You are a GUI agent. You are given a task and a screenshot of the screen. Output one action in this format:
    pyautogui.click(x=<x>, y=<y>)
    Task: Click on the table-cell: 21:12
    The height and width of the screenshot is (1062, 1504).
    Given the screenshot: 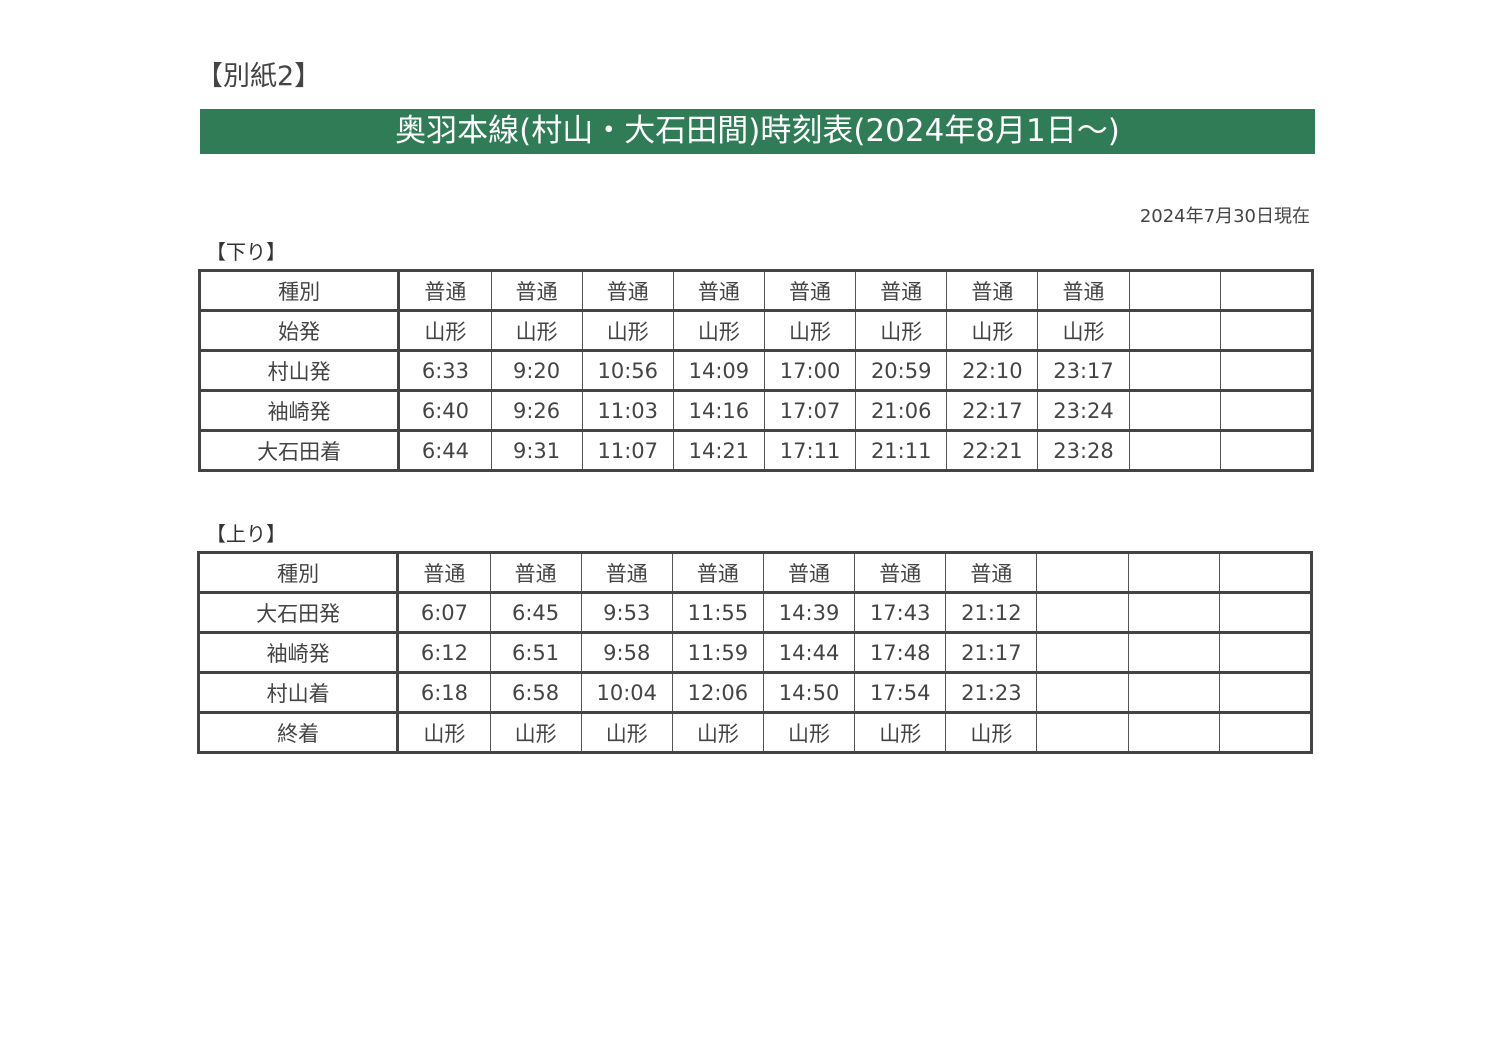 What is the action you would take?
    pyautogui.click(x=991, y=612)
    